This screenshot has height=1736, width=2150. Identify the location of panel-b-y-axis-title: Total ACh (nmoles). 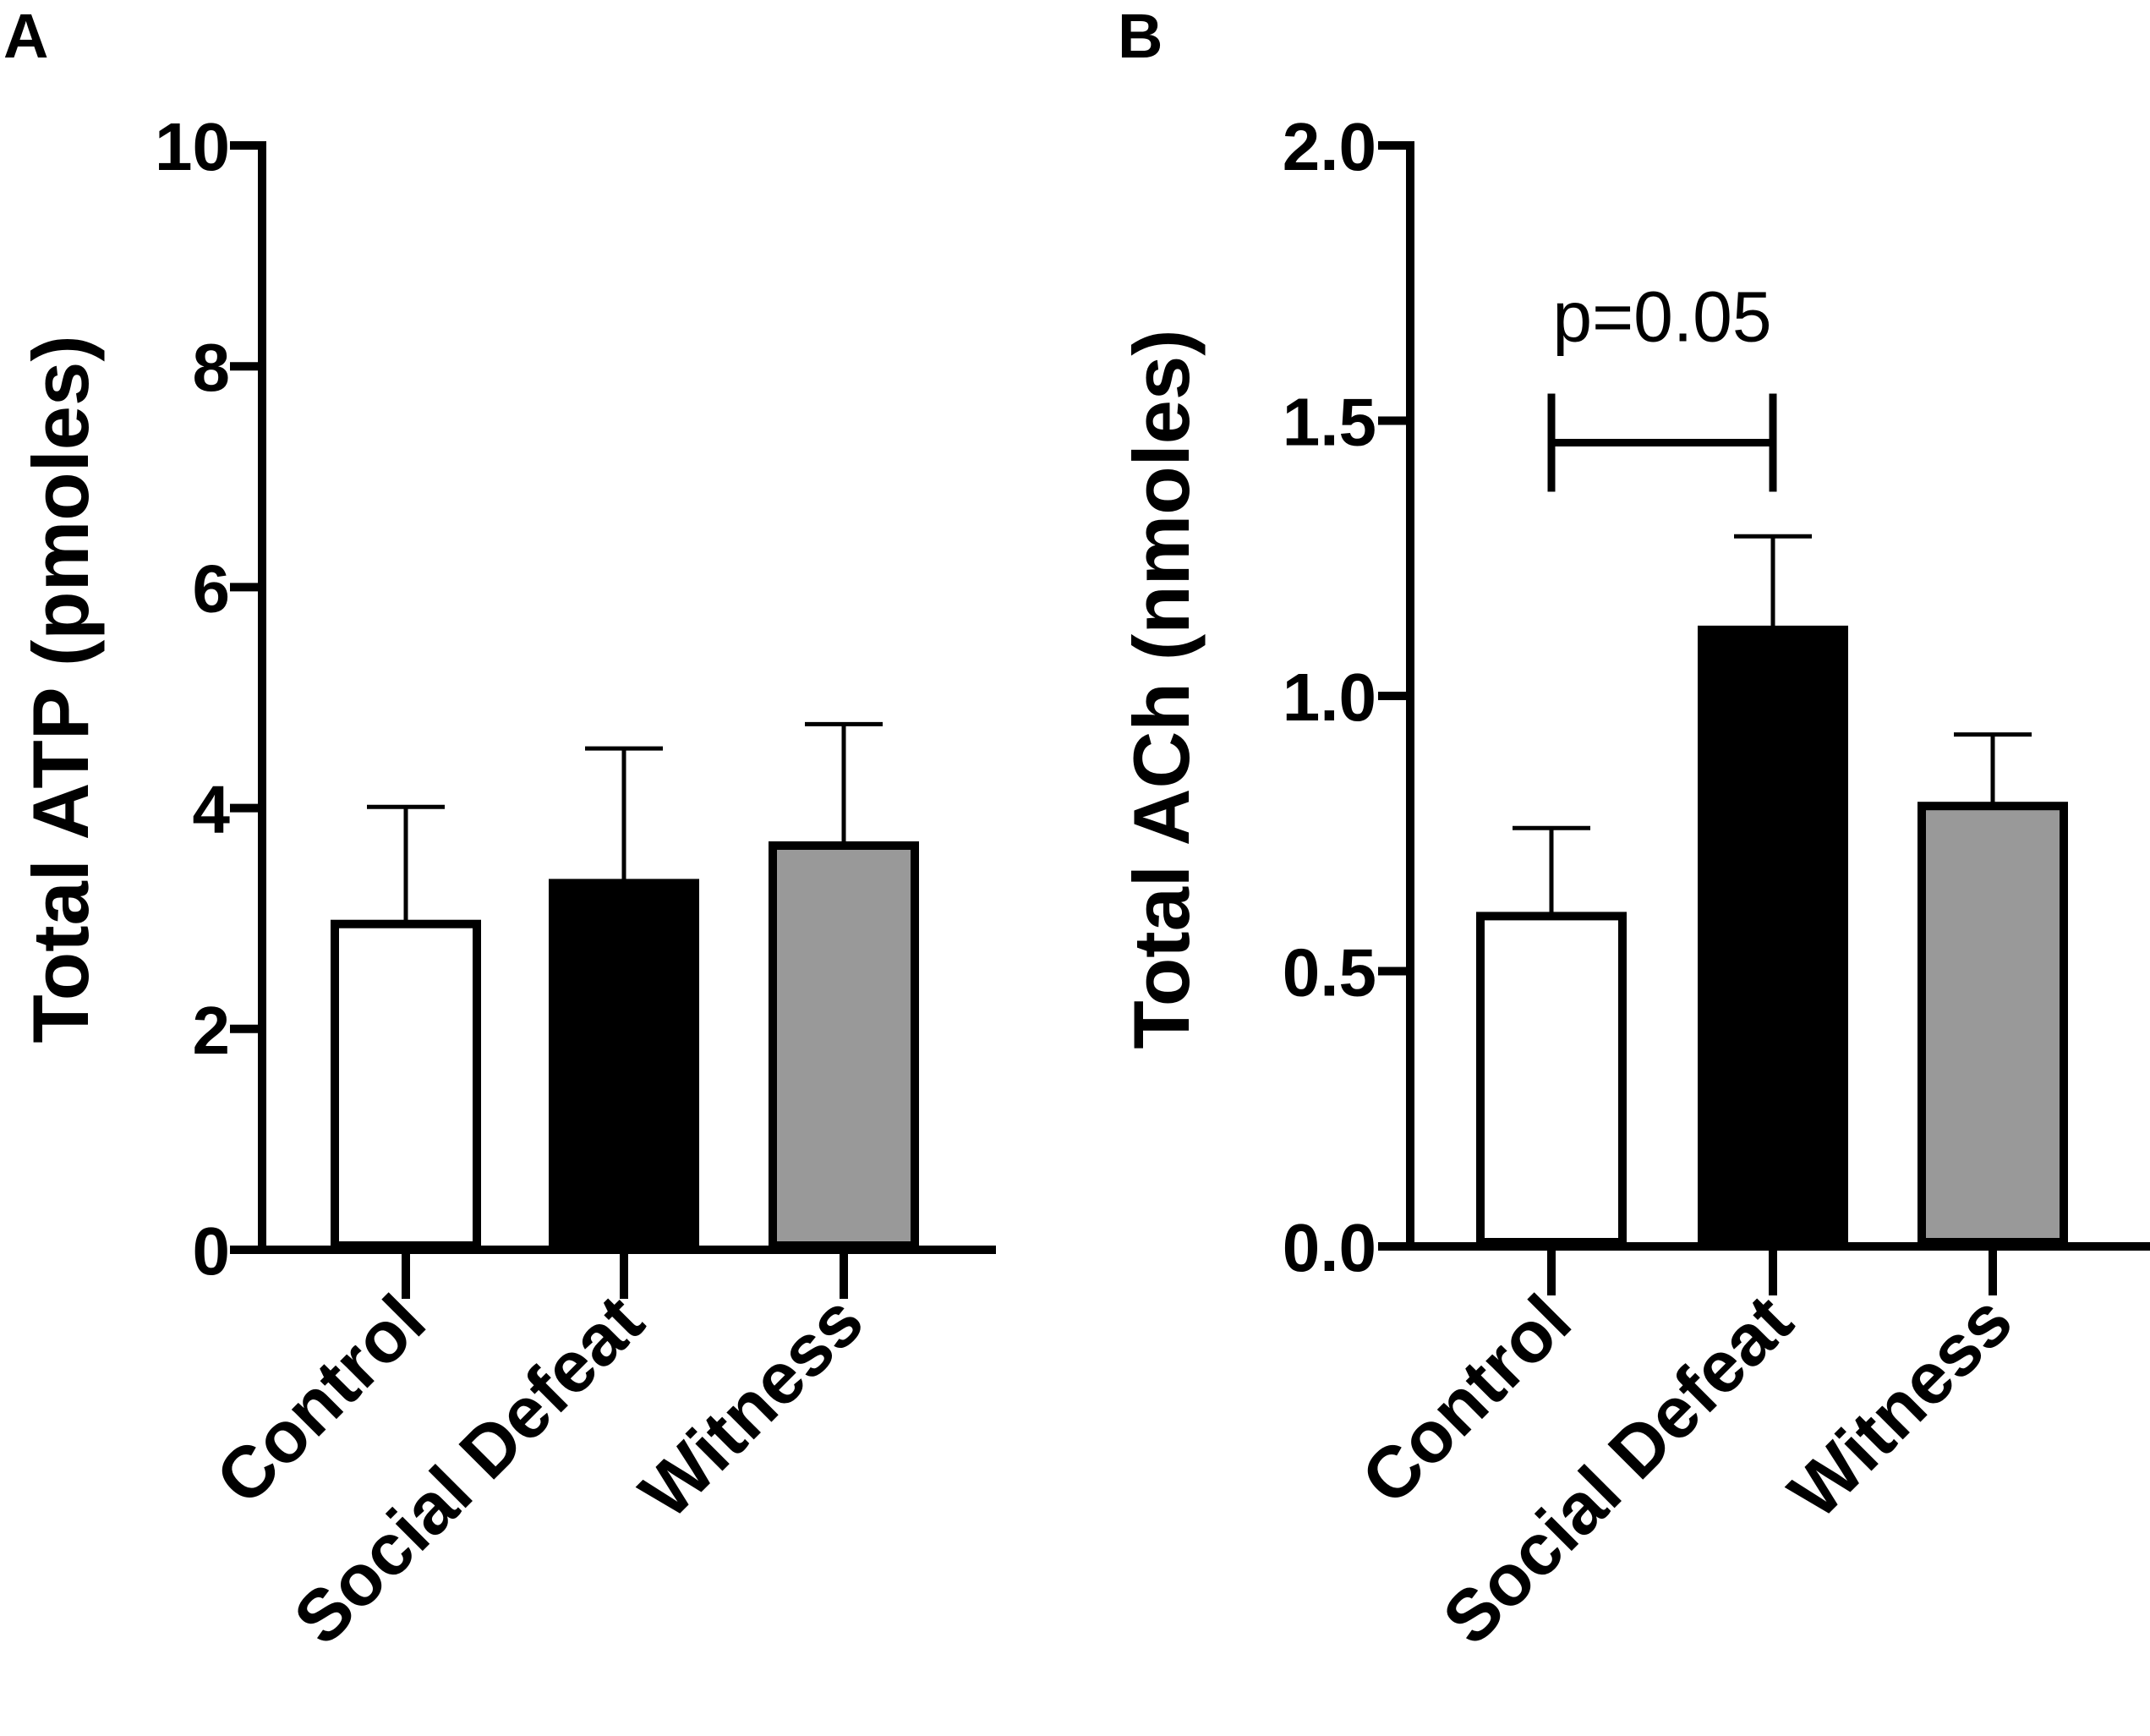
(1161, 689).